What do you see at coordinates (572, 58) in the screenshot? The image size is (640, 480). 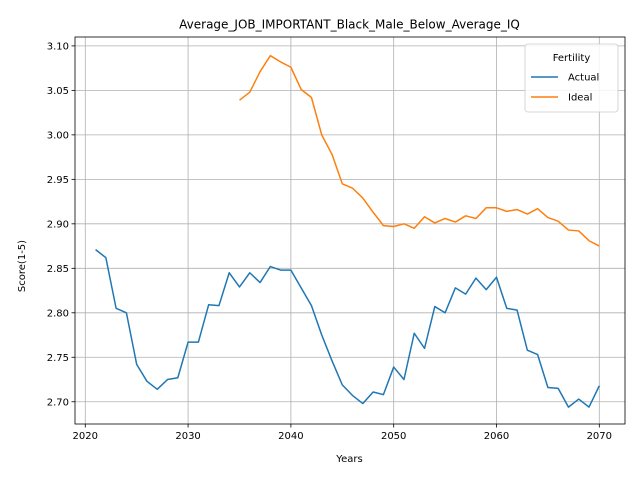 I see `legend-title: Fertility` at bounding box center [572, 58].